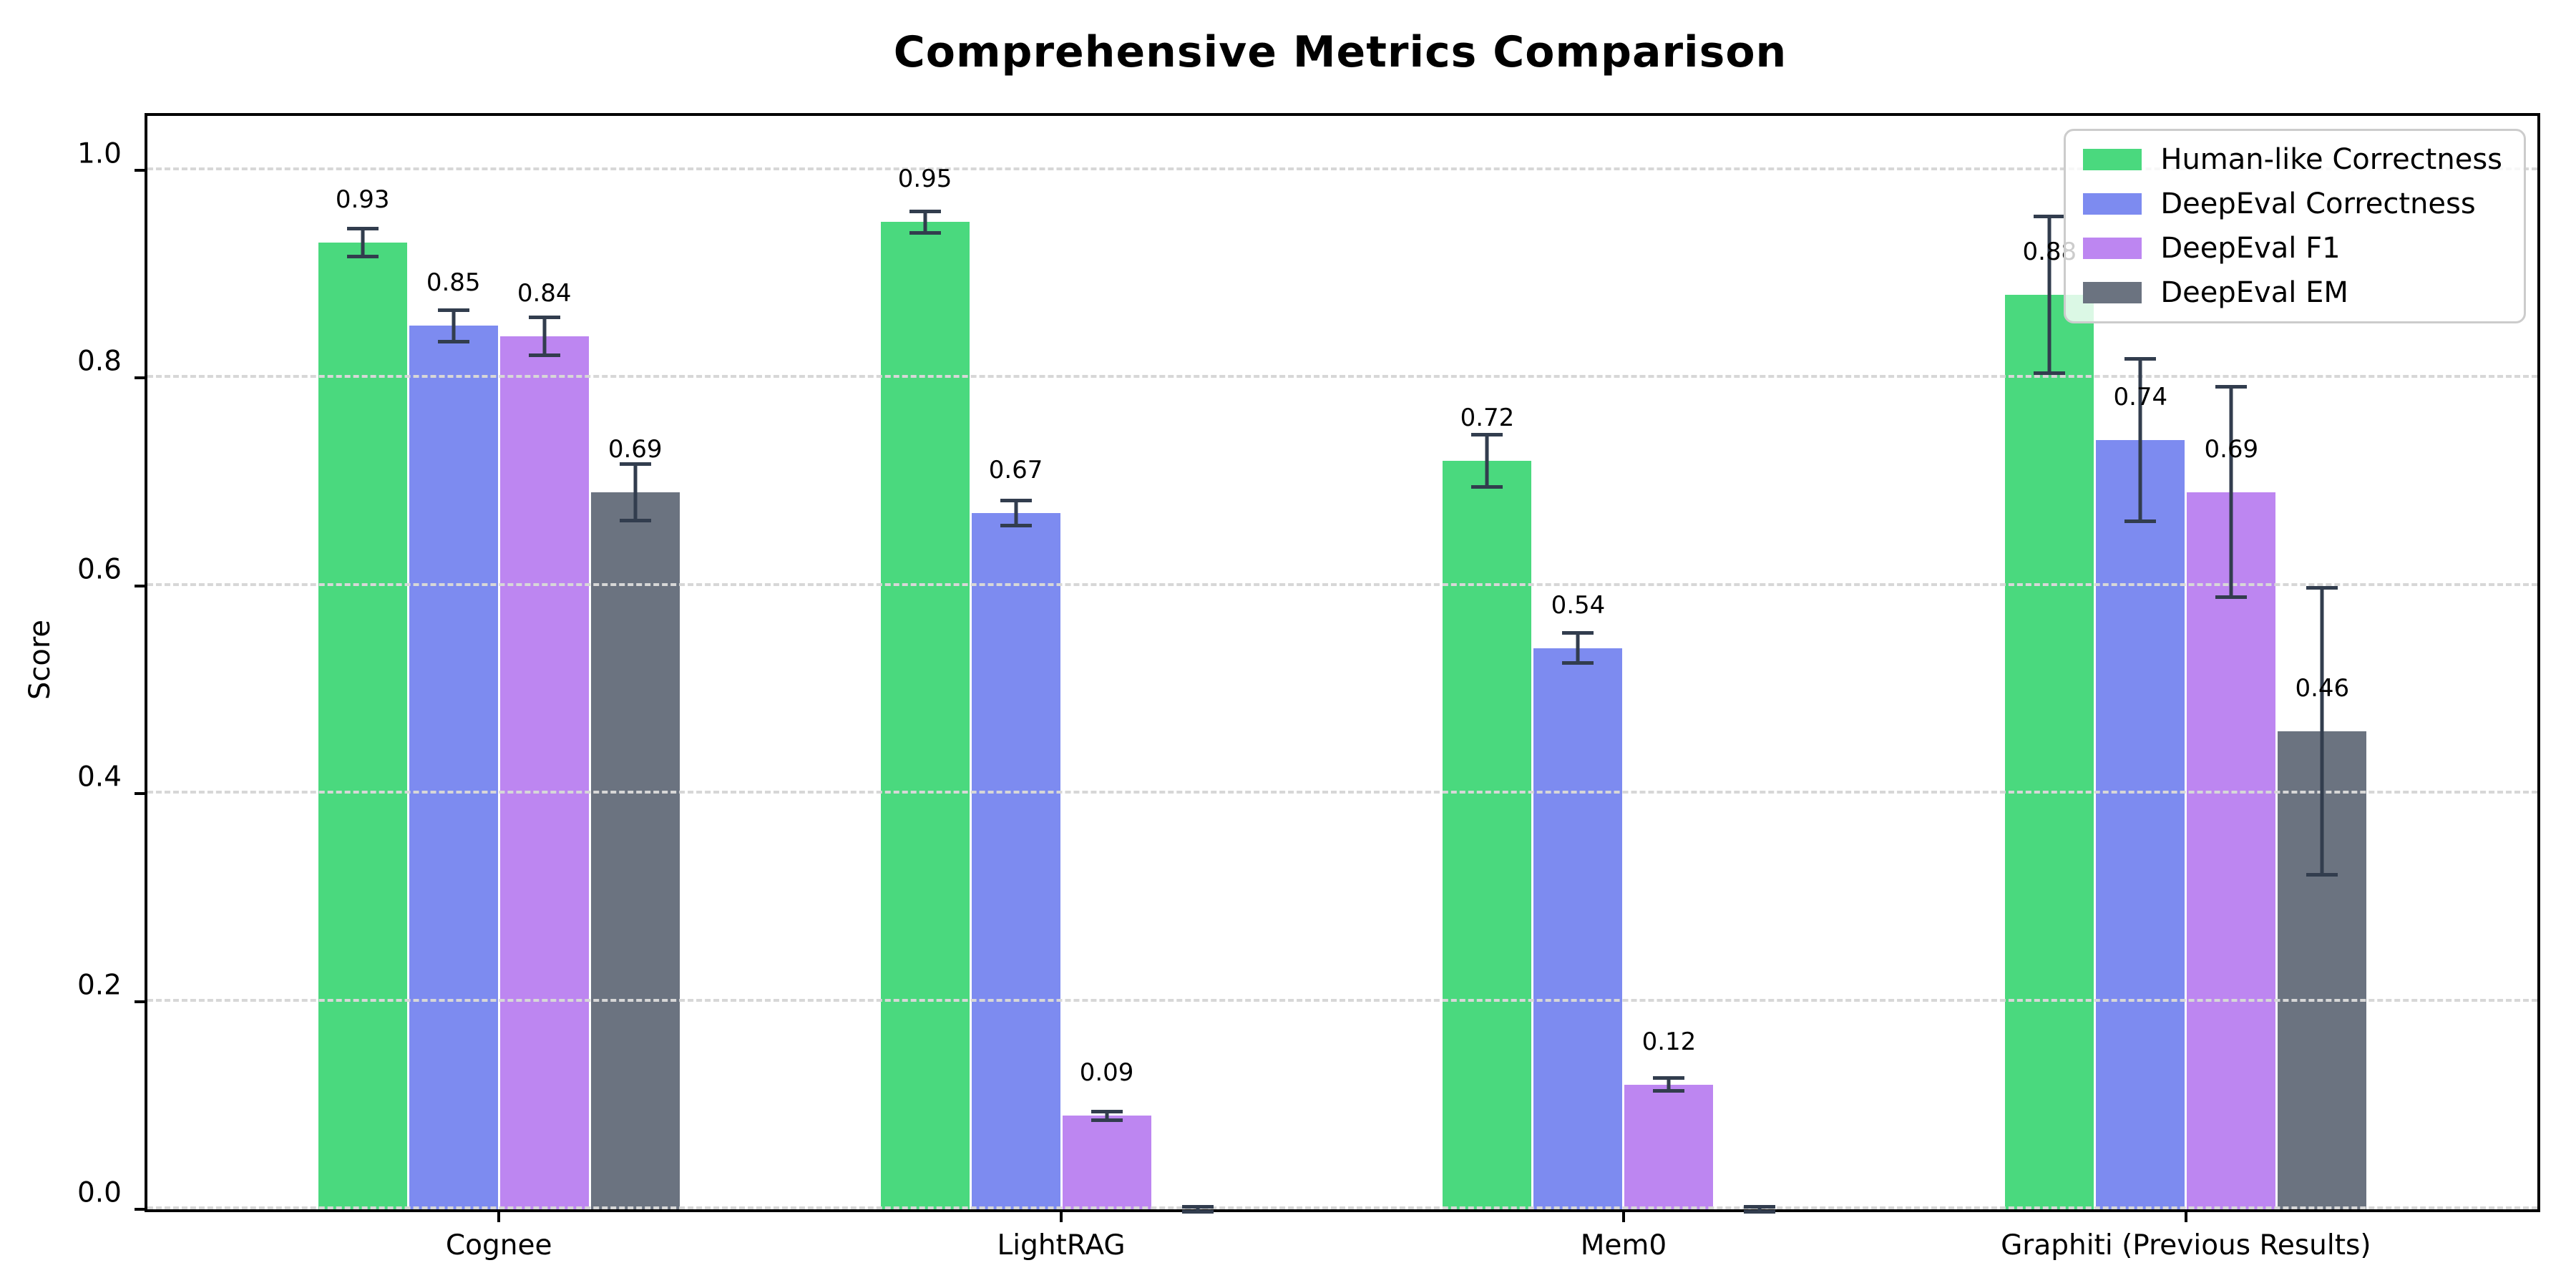 Image resolution: width=2576 pixels, height=1288 pixels. Describe the element at coordinates (1623, 1245) in the screenshot. I see `x-tick-label: Mem0` at that location.